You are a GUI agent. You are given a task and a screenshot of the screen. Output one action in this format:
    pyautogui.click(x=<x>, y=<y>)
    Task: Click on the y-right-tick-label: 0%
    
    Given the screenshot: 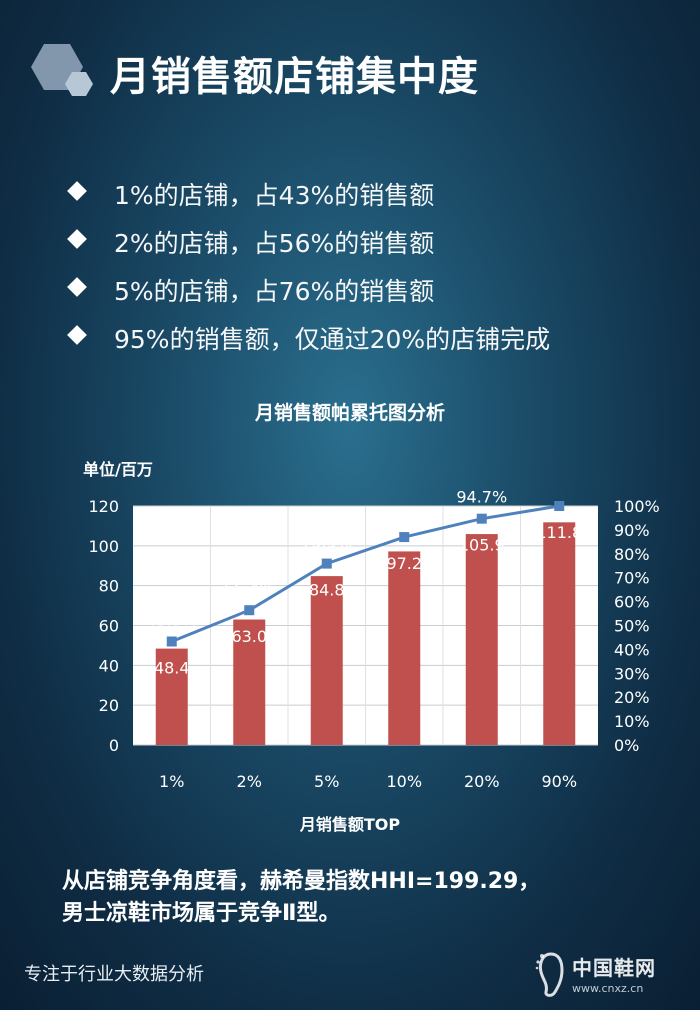 What is the action you would take?
    pyautogui.click(x=626, y=745)
    